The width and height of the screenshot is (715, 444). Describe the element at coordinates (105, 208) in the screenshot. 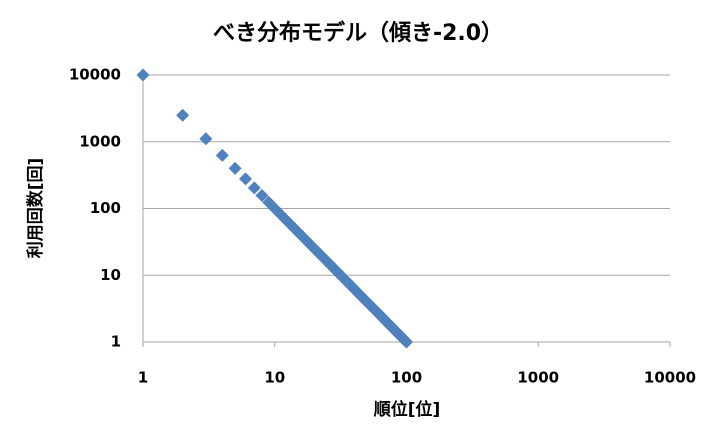

I see `y-tick-label: 100` at that location.